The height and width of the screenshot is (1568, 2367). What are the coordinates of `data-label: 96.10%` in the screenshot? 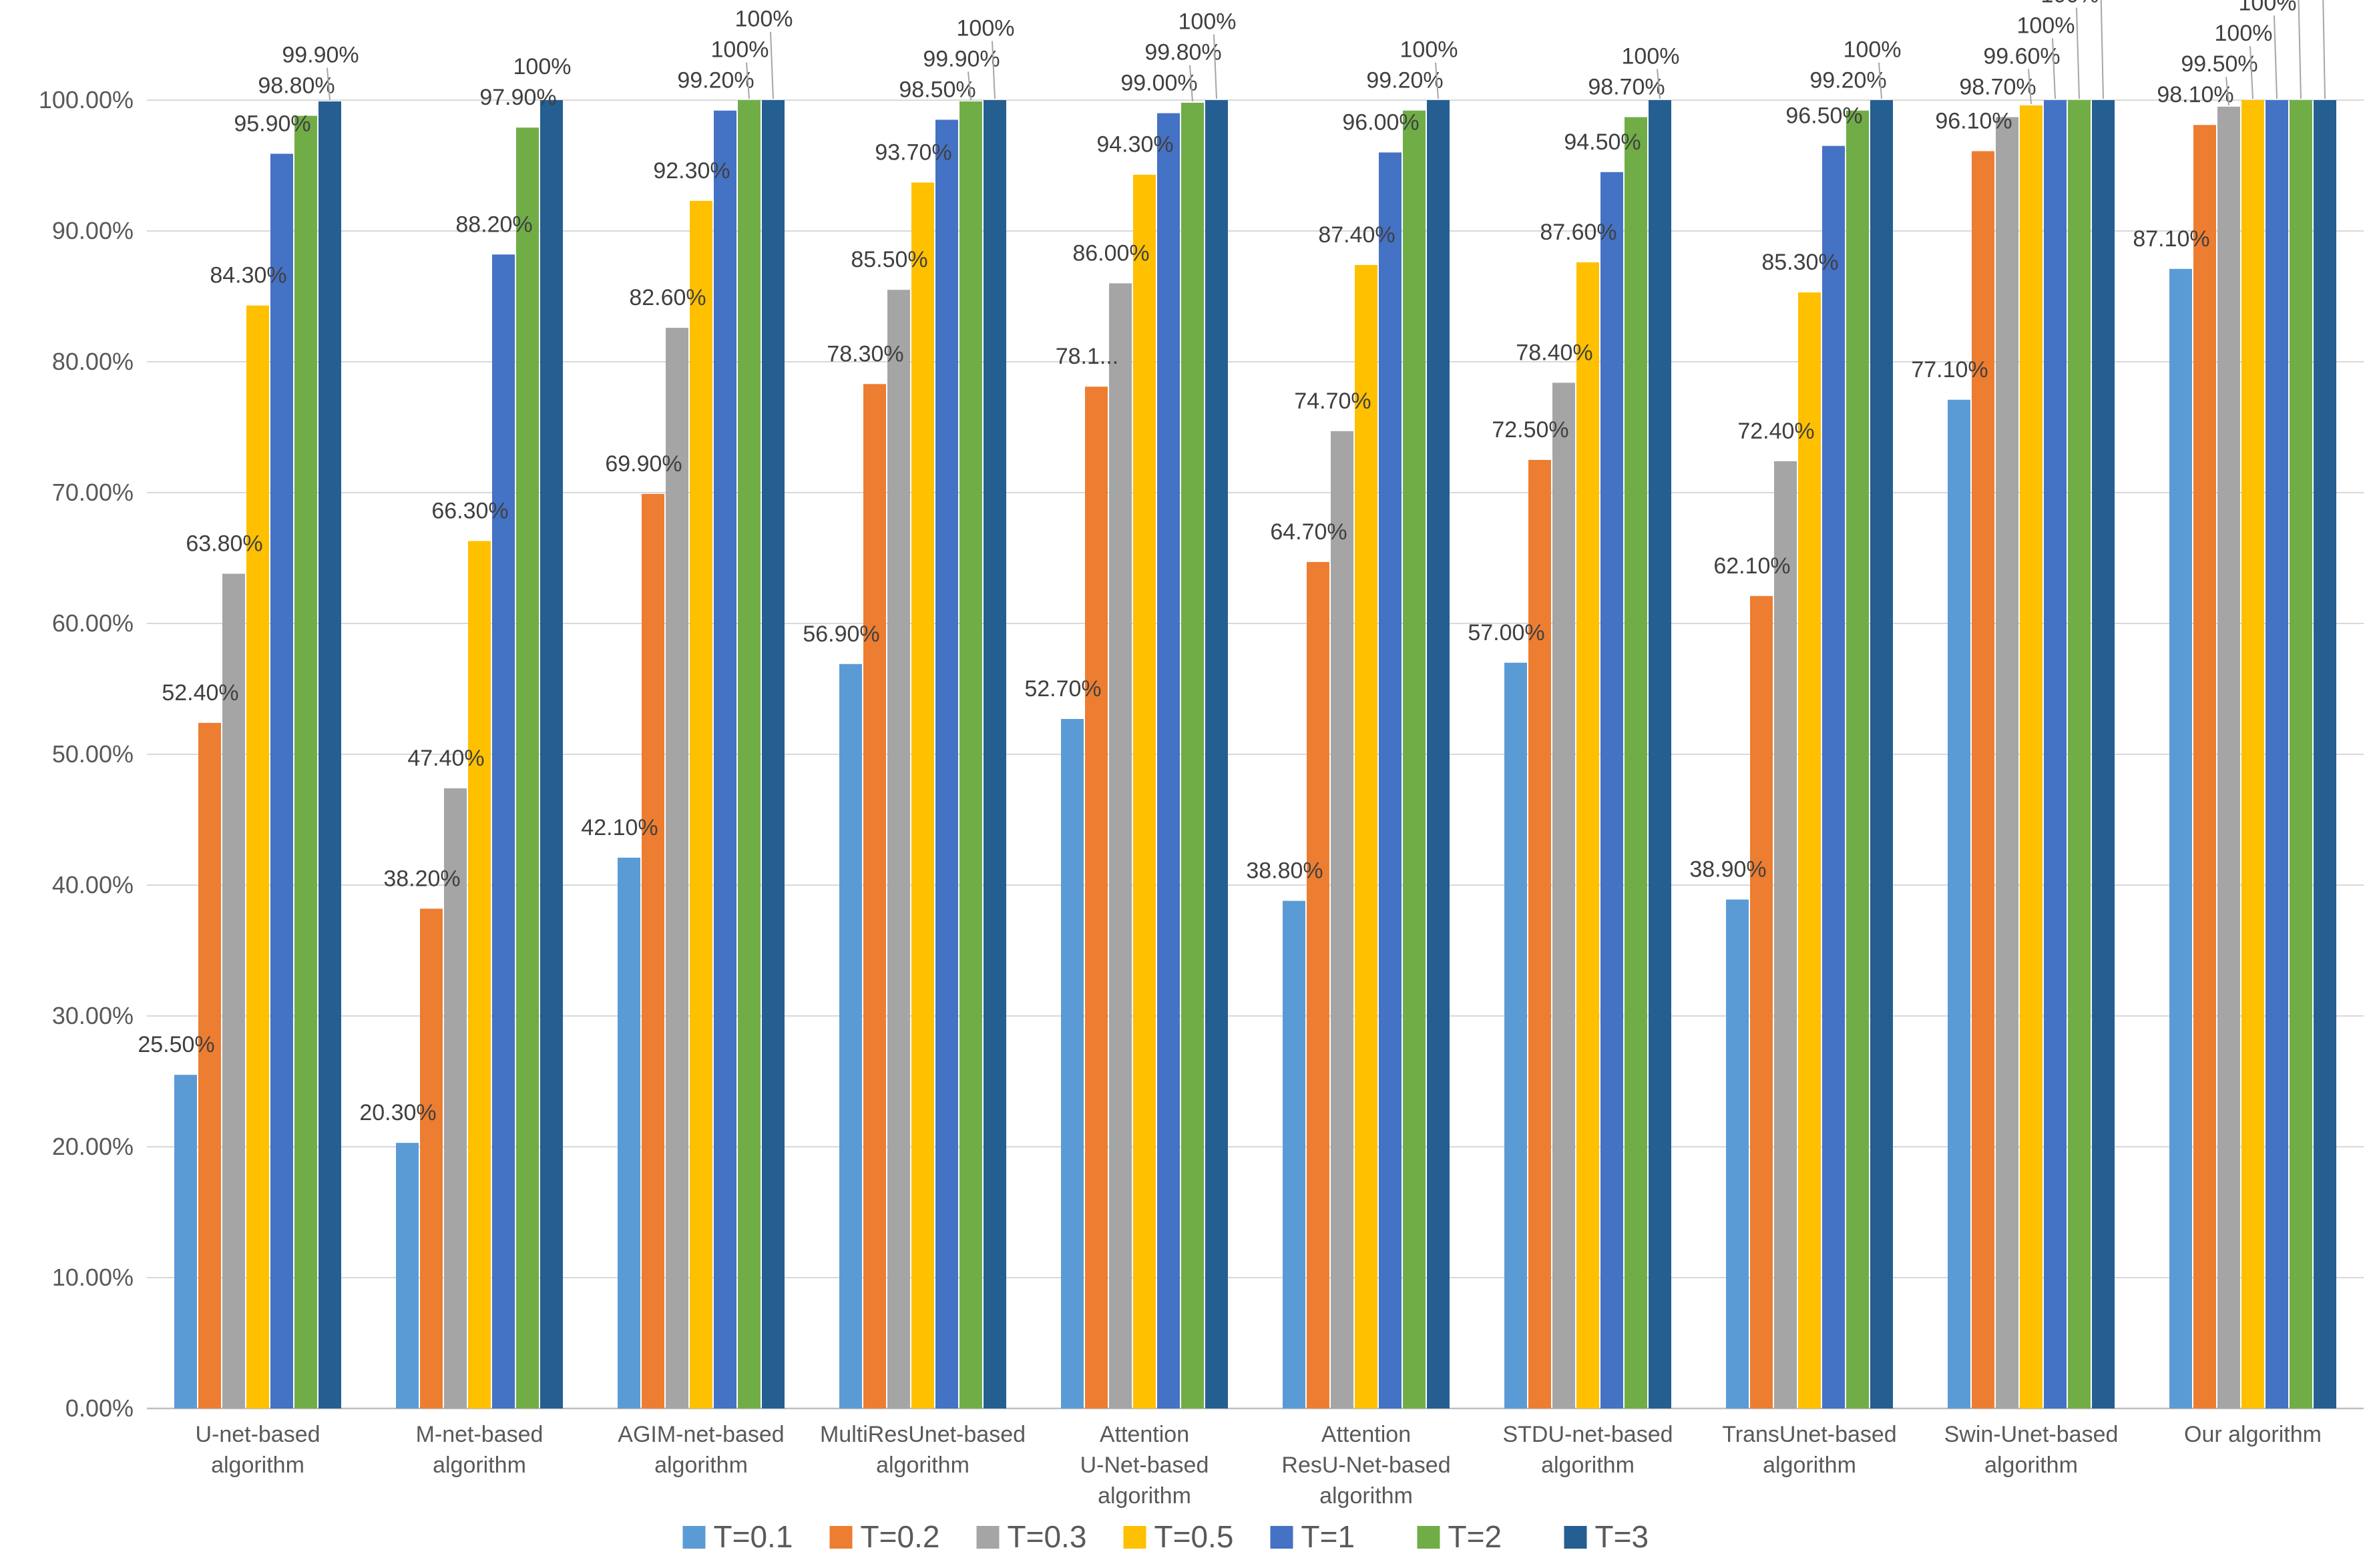 It's located at (1973, 121).